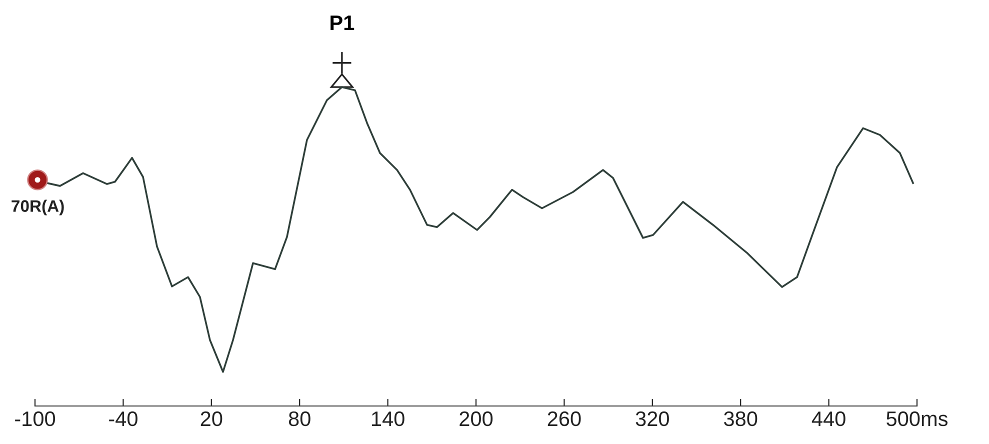  What do you see at coordinates (342, 23) in the screenshot?
I see `annotation: P1` at bounding box center [342, 23].